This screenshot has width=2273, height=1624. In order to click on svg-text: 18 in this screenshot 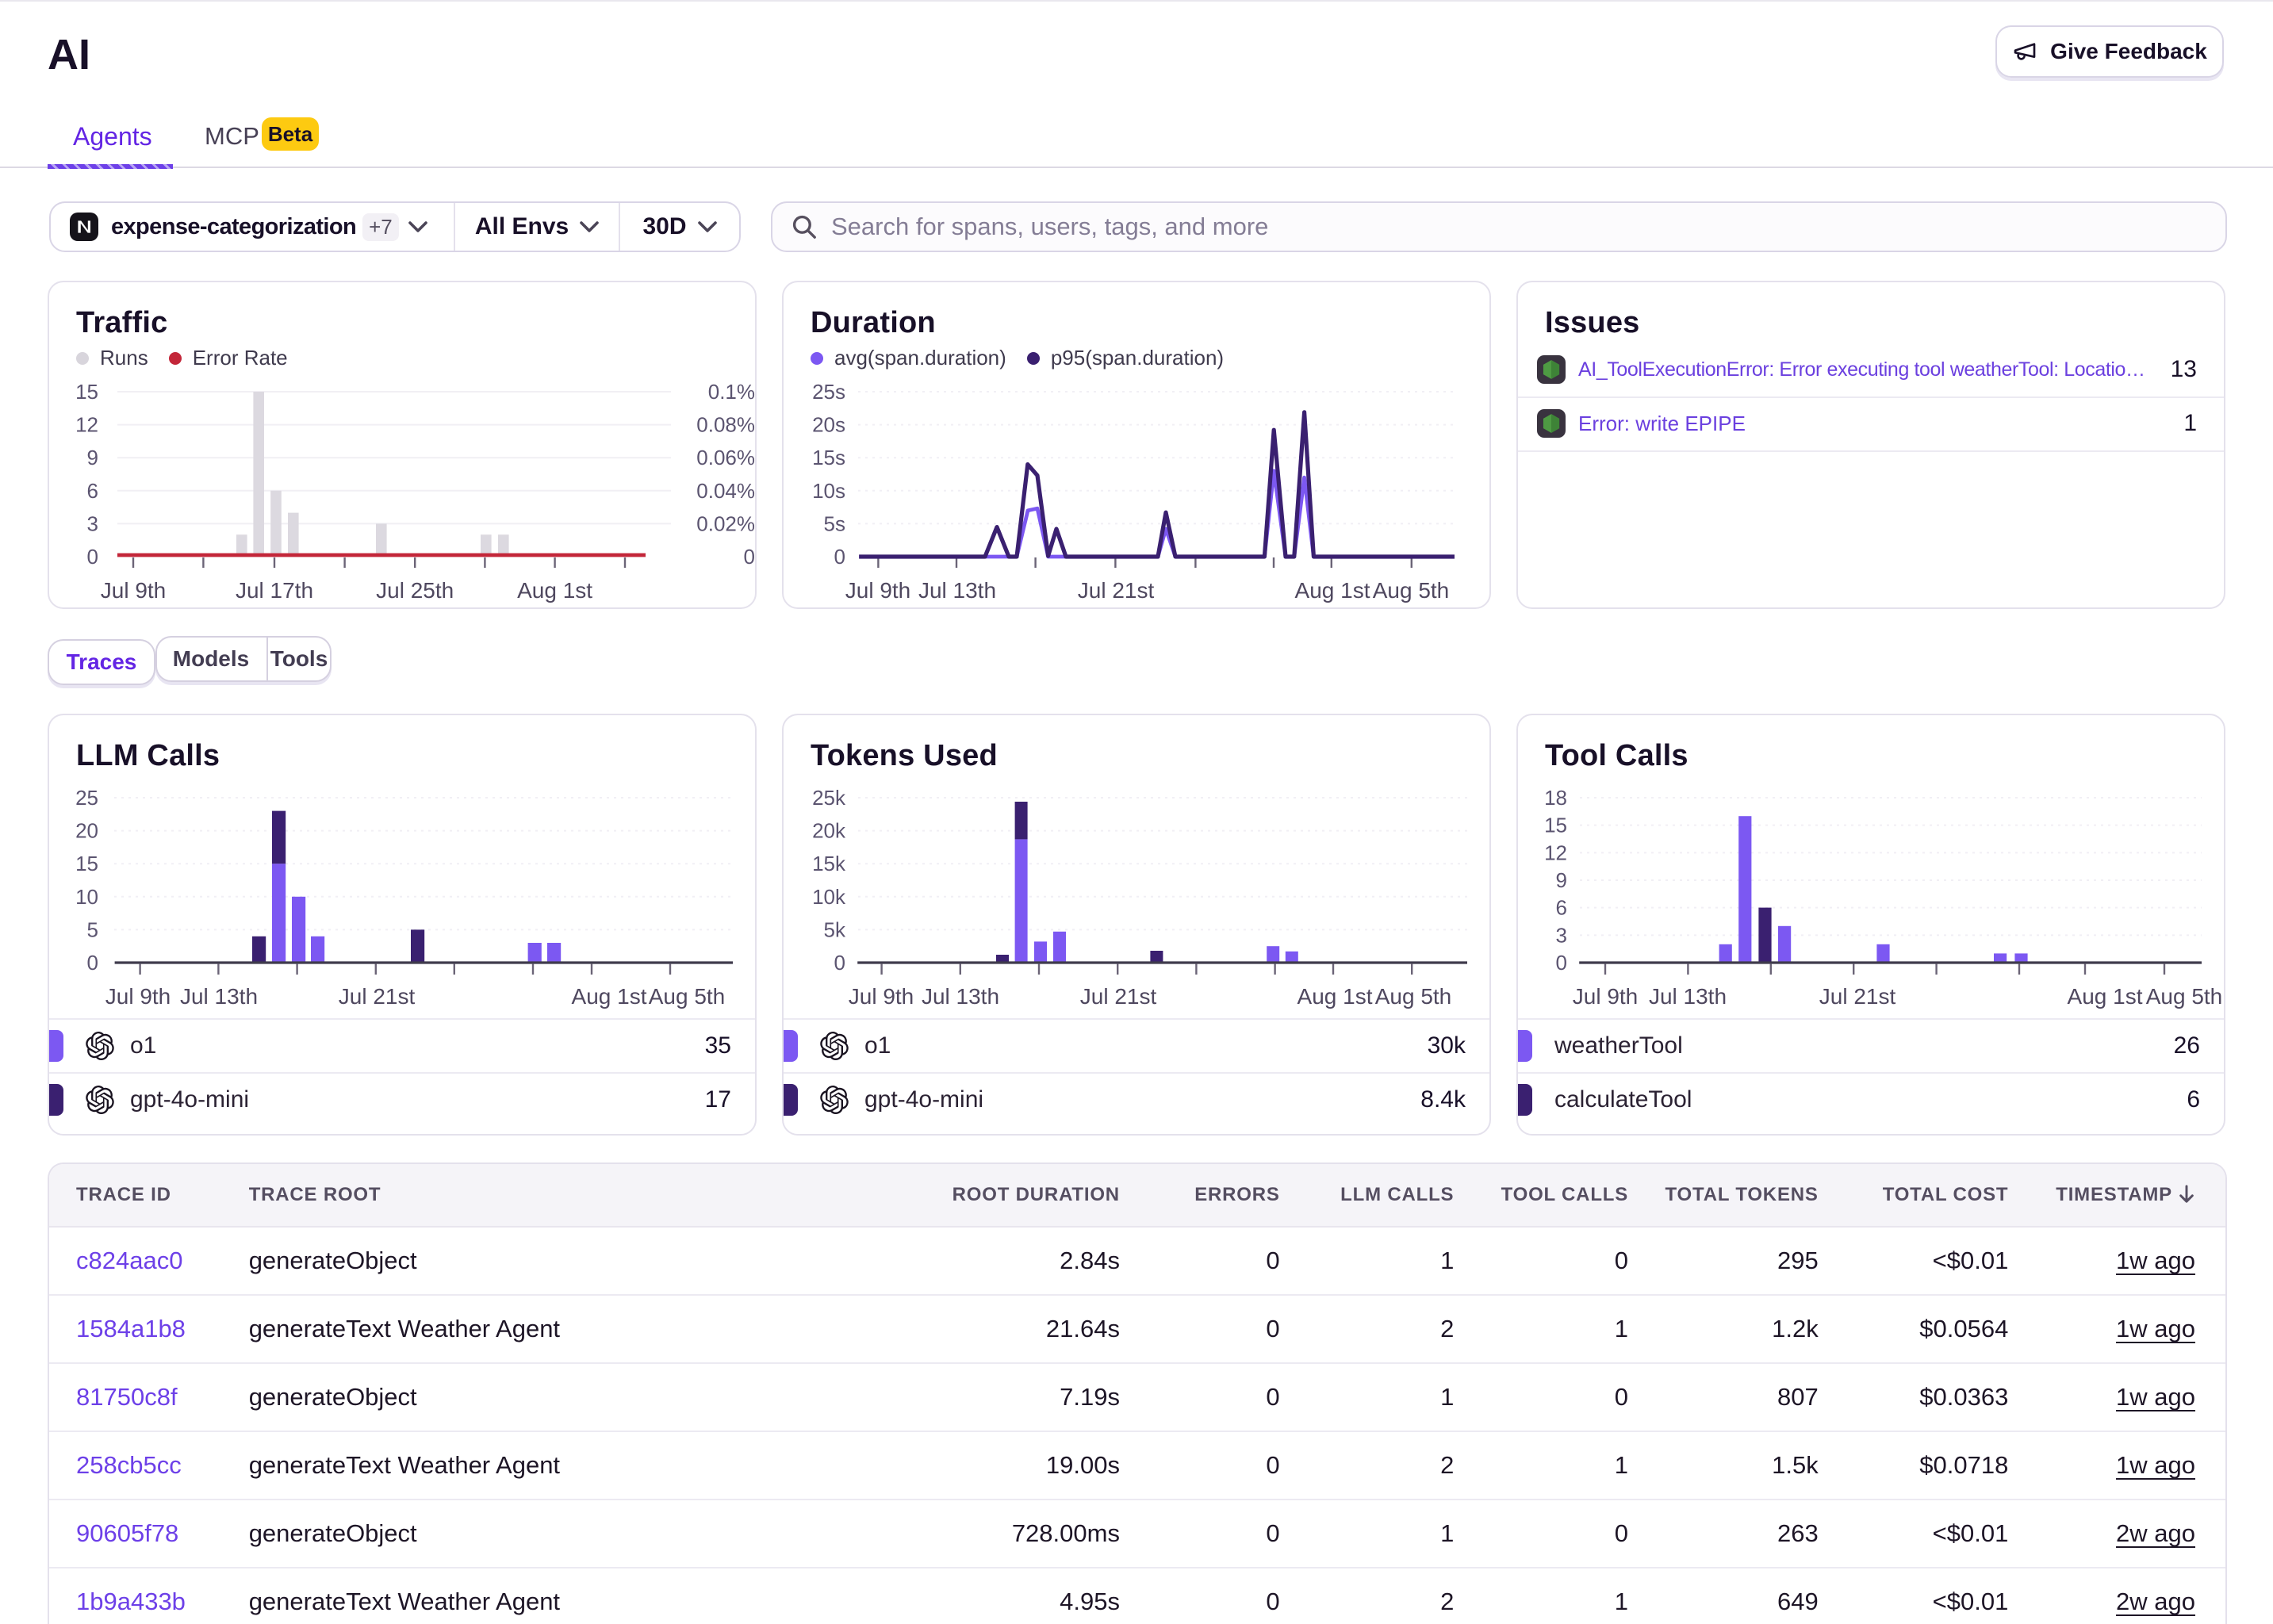, I will do `click(1555, 798)`.